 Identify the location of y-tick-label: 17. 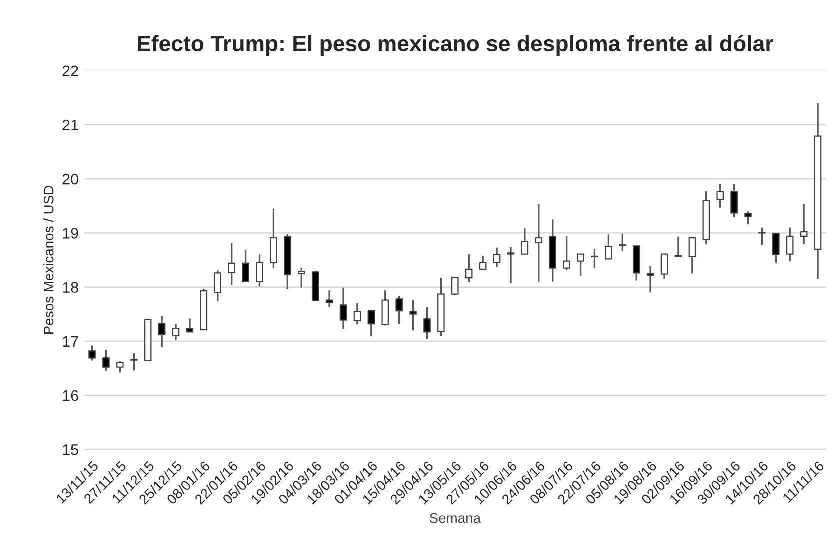
(70, 341).